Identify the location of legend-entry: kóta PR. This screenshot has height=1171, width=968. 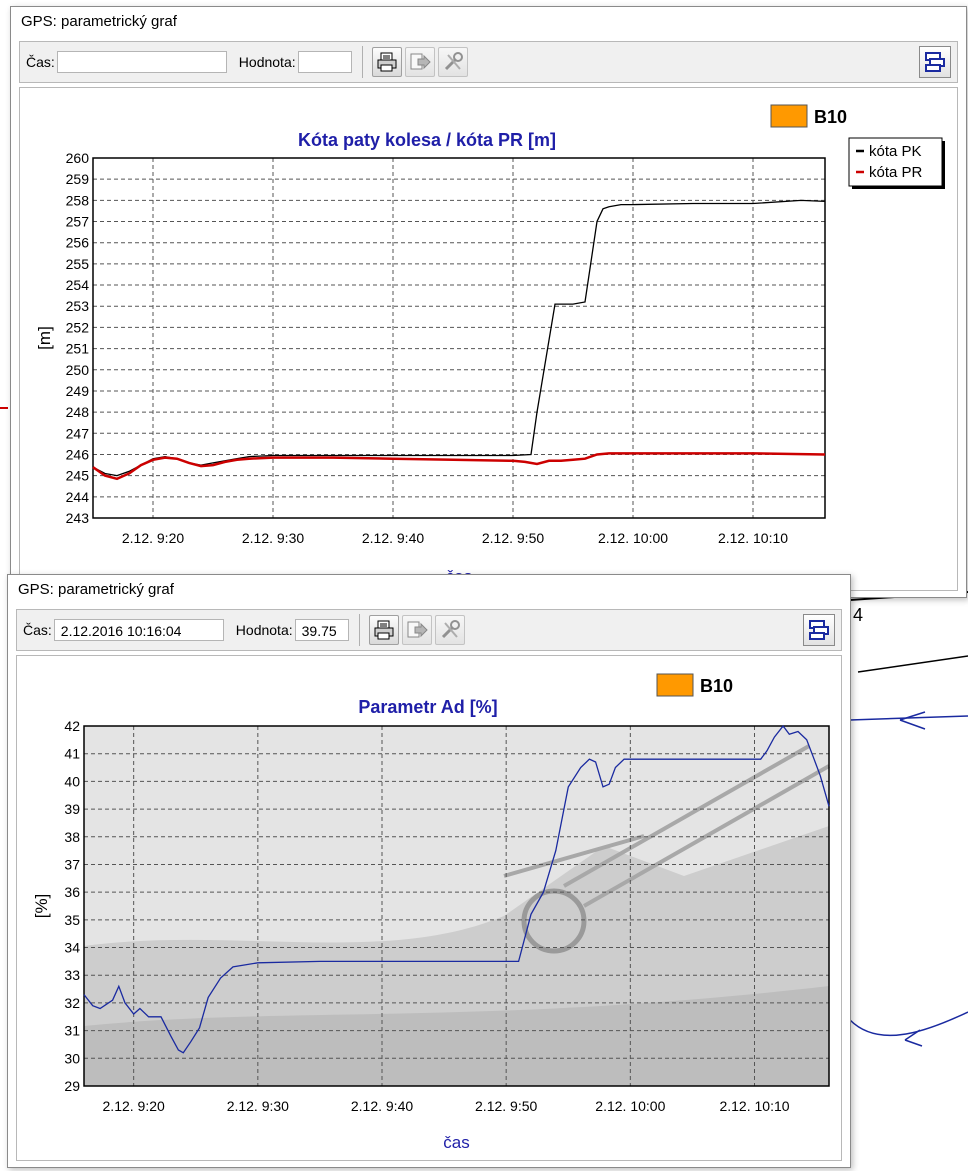
(896, 172).